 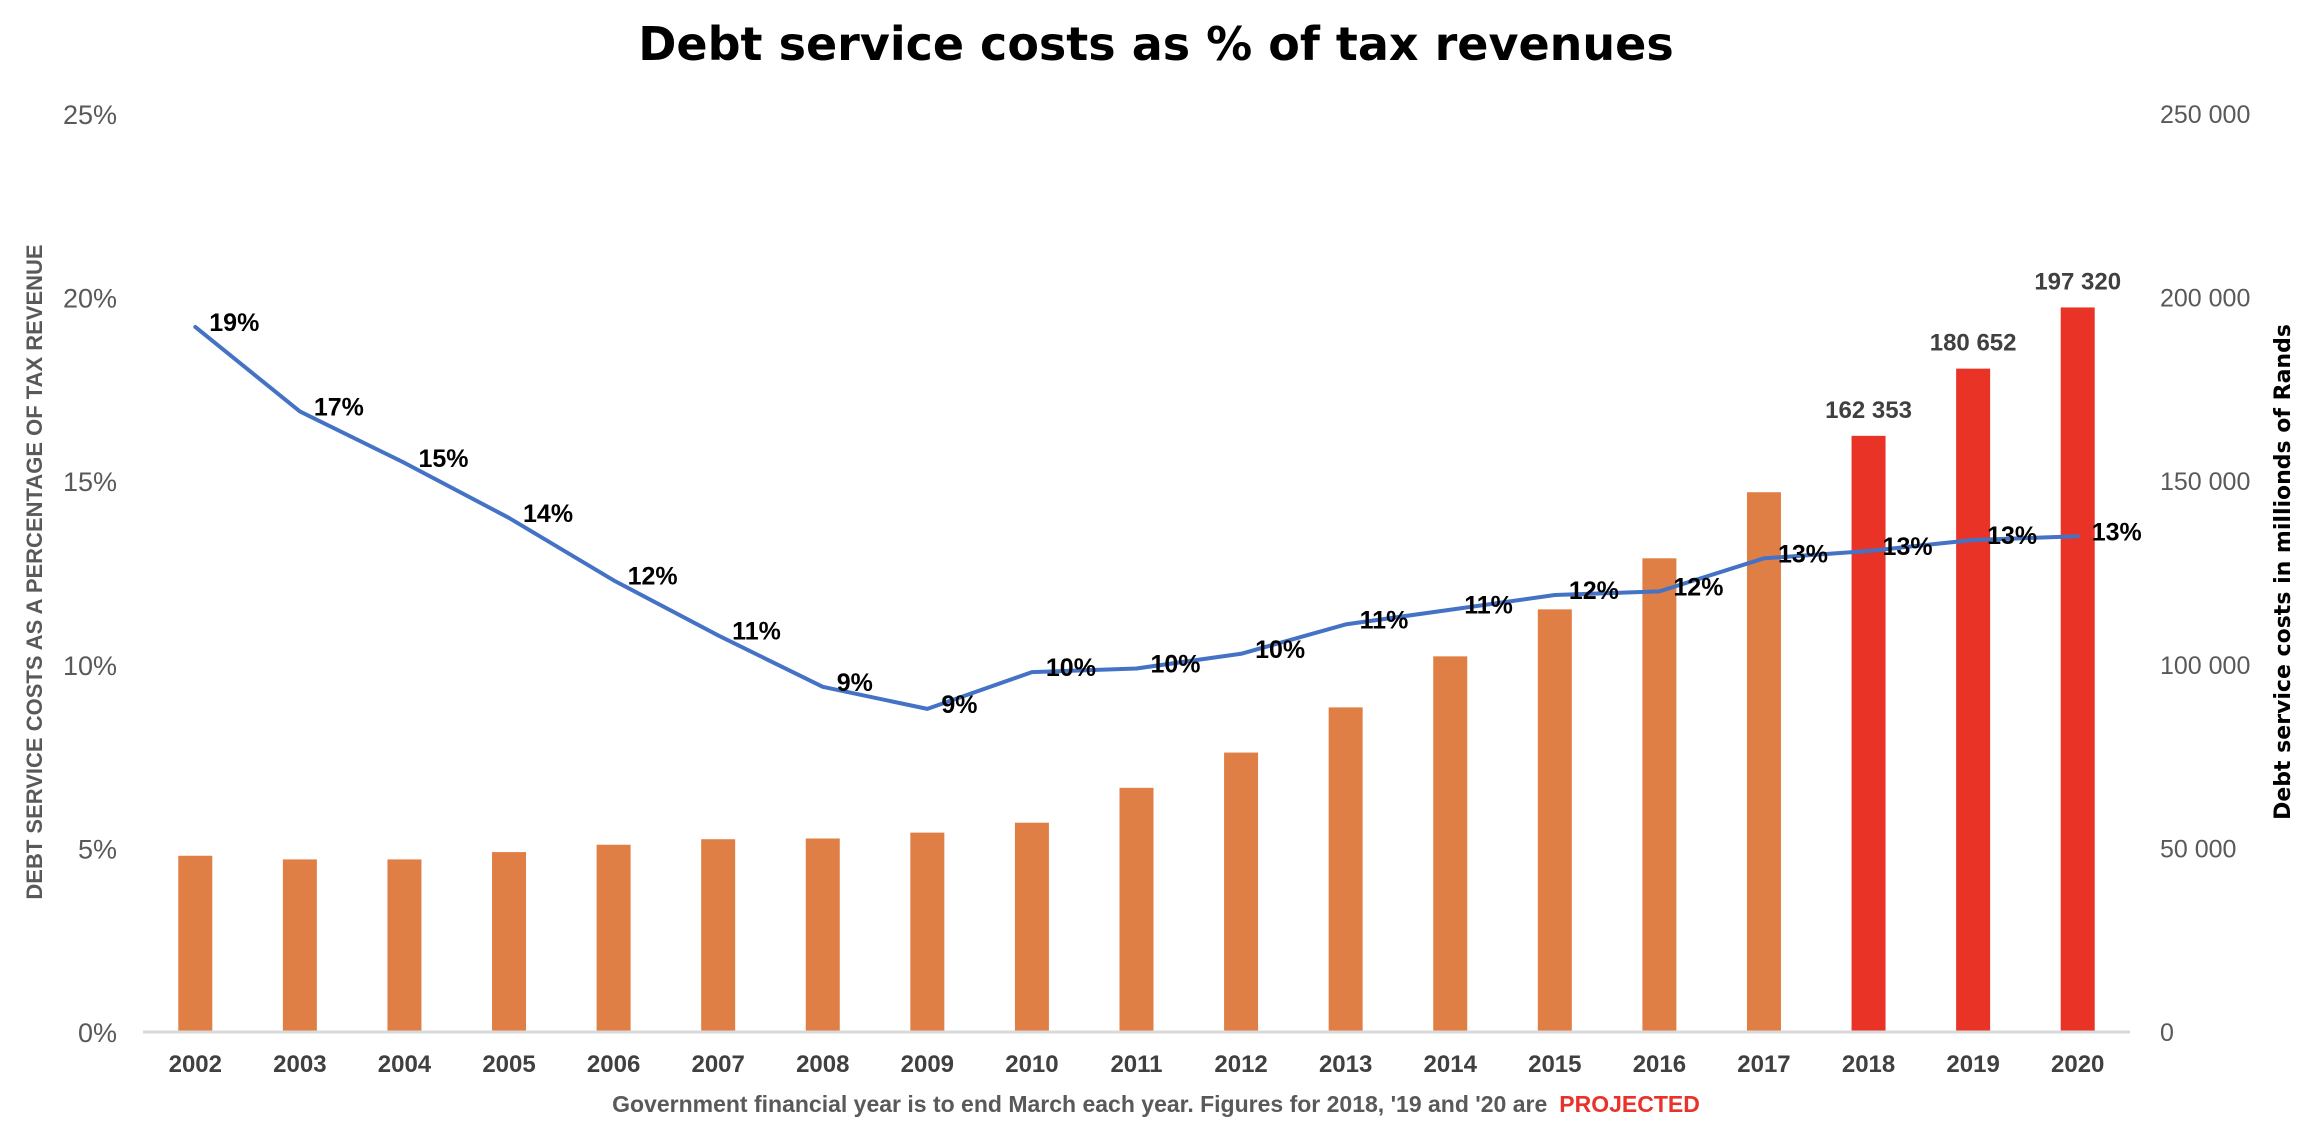 I want to click on left-tick-label: 10%, so click(x=90, y=666).